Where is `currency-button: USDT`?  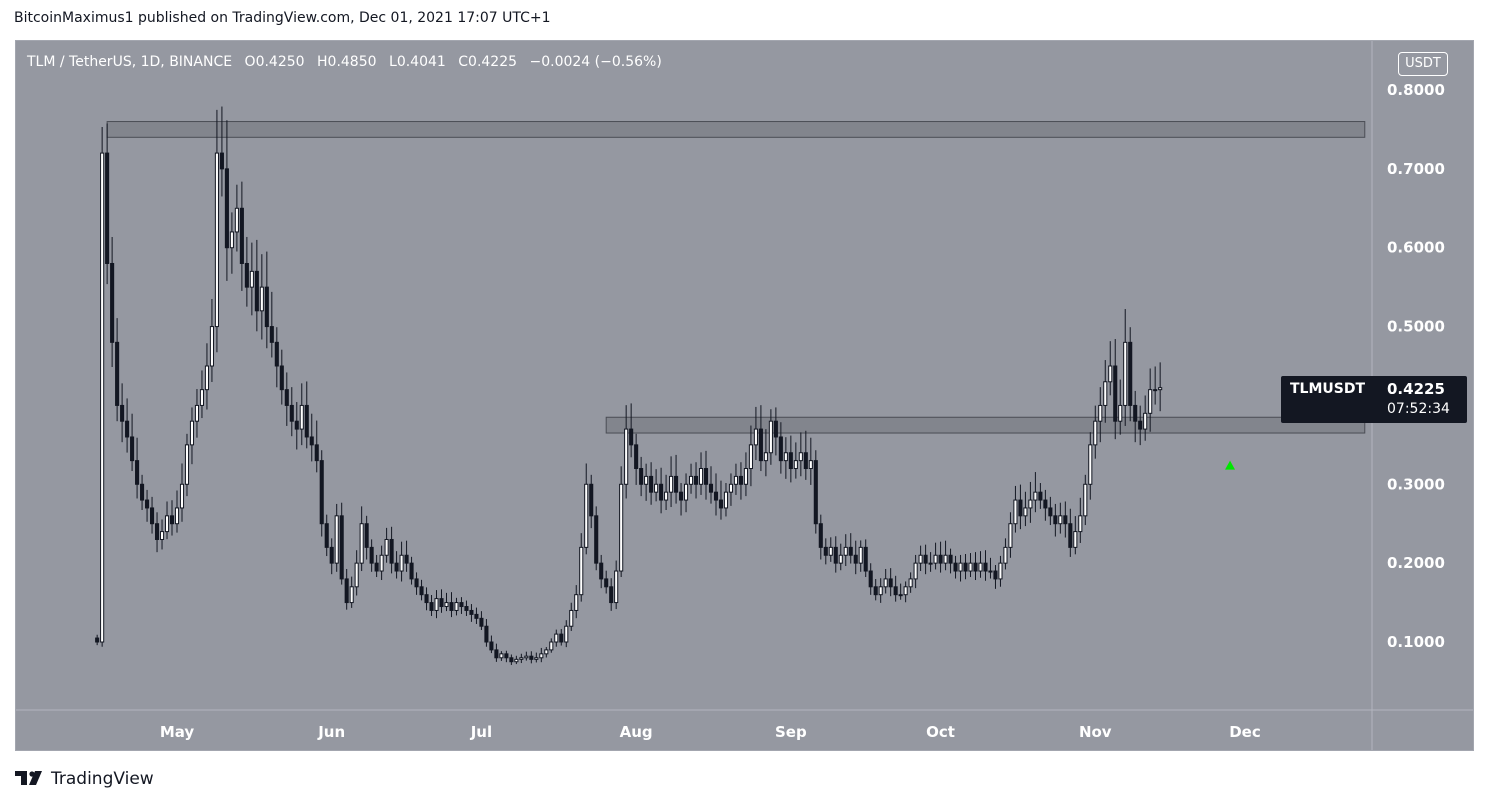
currency-button: USDT is located at coordinates (1423, 64).